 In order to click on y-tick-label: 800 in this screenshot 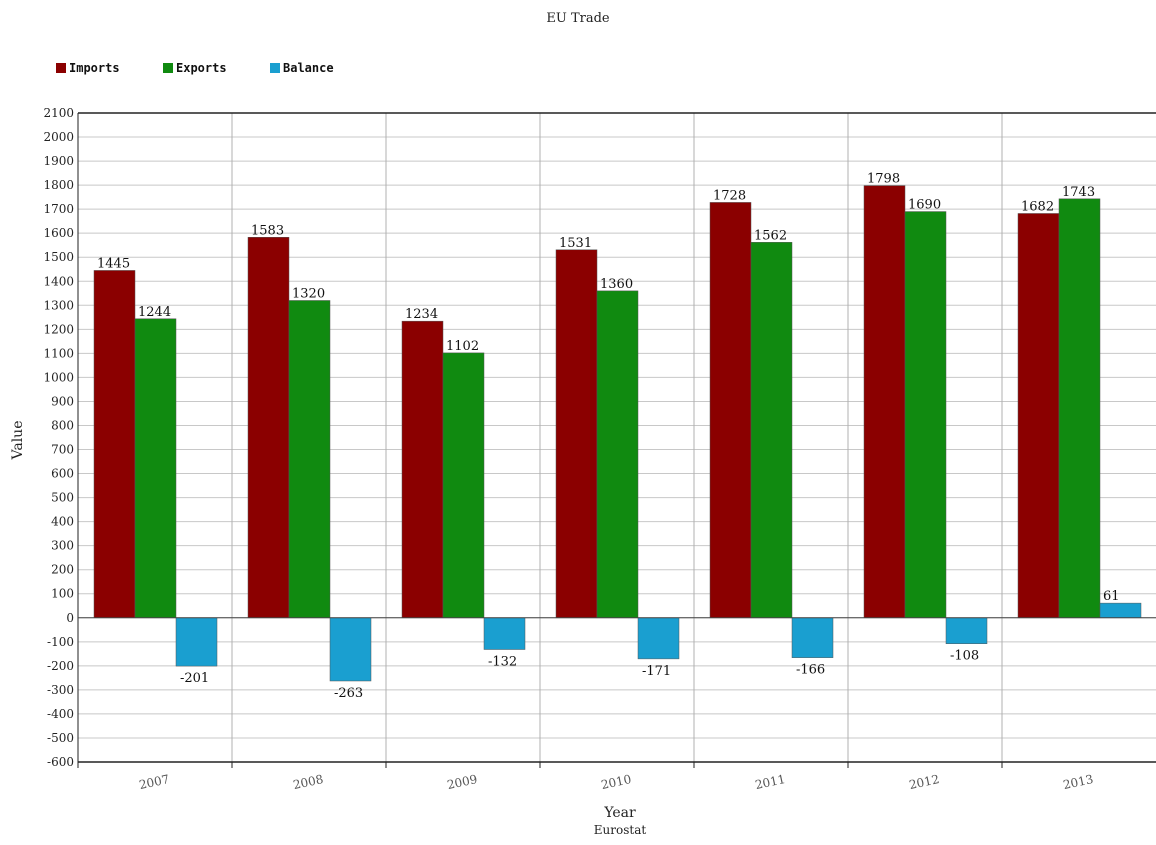, I will do `click(62, 425)`.